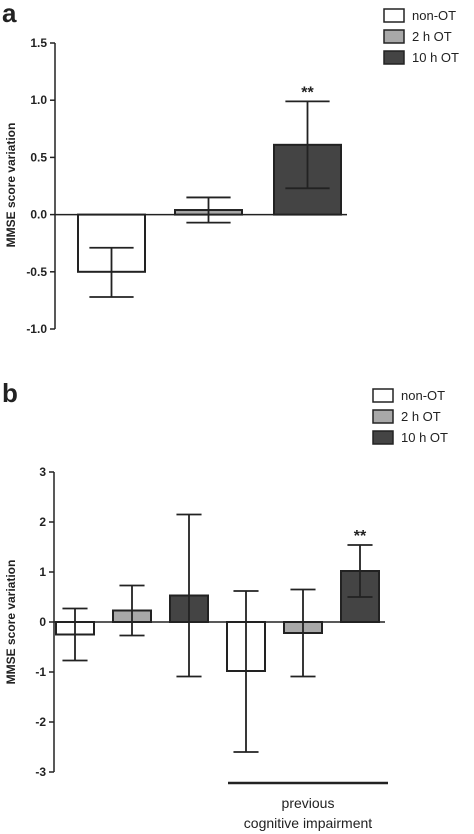 This screenshot has width=474, height=834. Describe the element at coordinates (209, 191) in the screenshot. I see `bars-a: **` at that location.